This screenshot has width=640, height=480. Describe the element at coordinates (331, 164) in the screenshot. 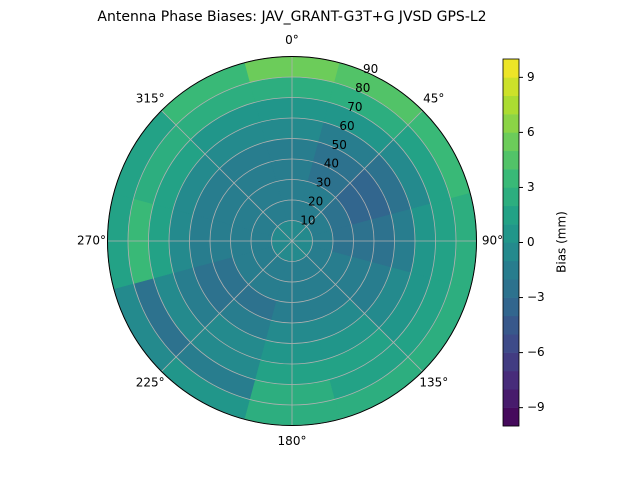

I see `r-tick-label: 40` at that location.